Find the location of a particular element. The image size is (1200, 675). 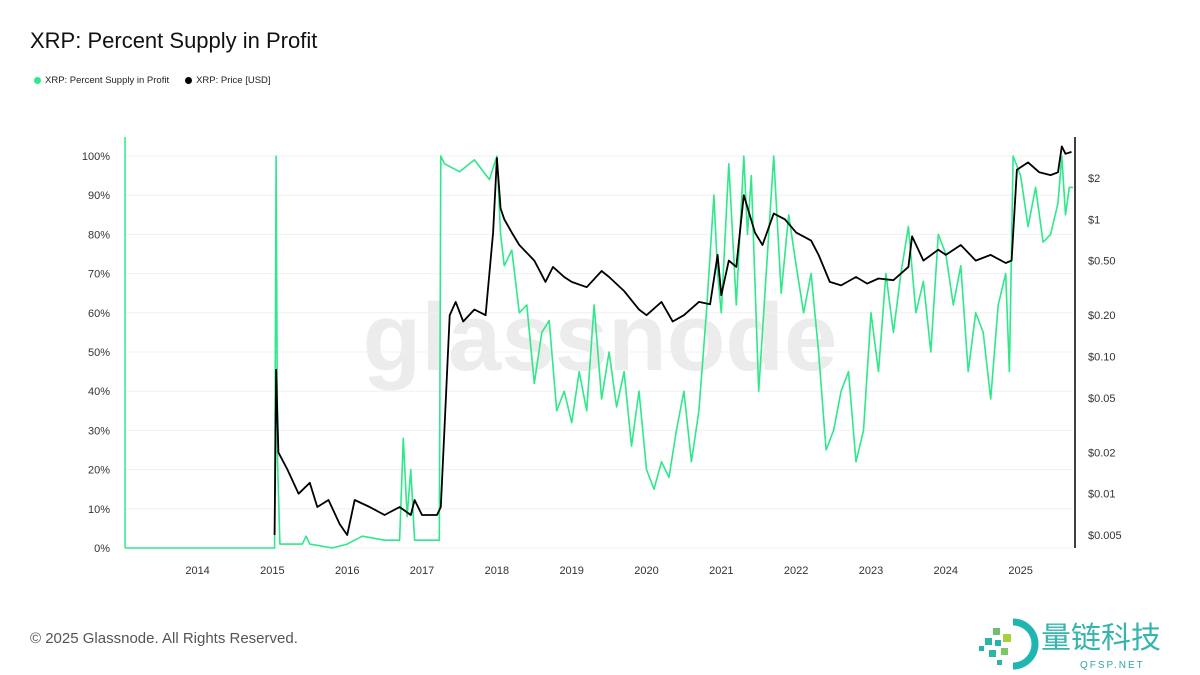

left-tick-label: 30% is located at coordinates (99, 431).